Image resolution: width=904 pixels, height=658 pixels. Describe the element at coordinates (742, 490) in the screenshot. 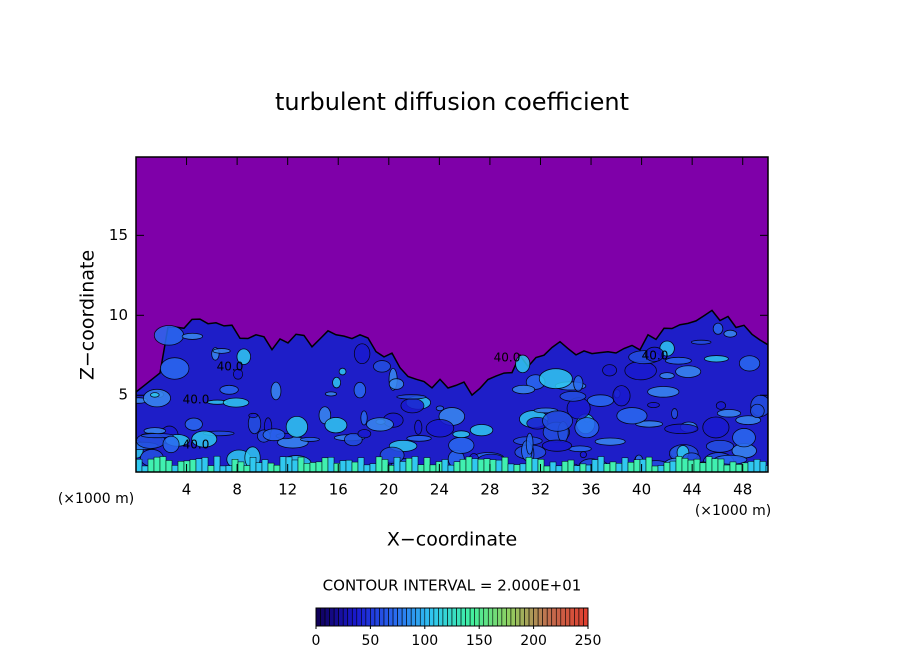

I see `x-tick-label: 48` at that location.